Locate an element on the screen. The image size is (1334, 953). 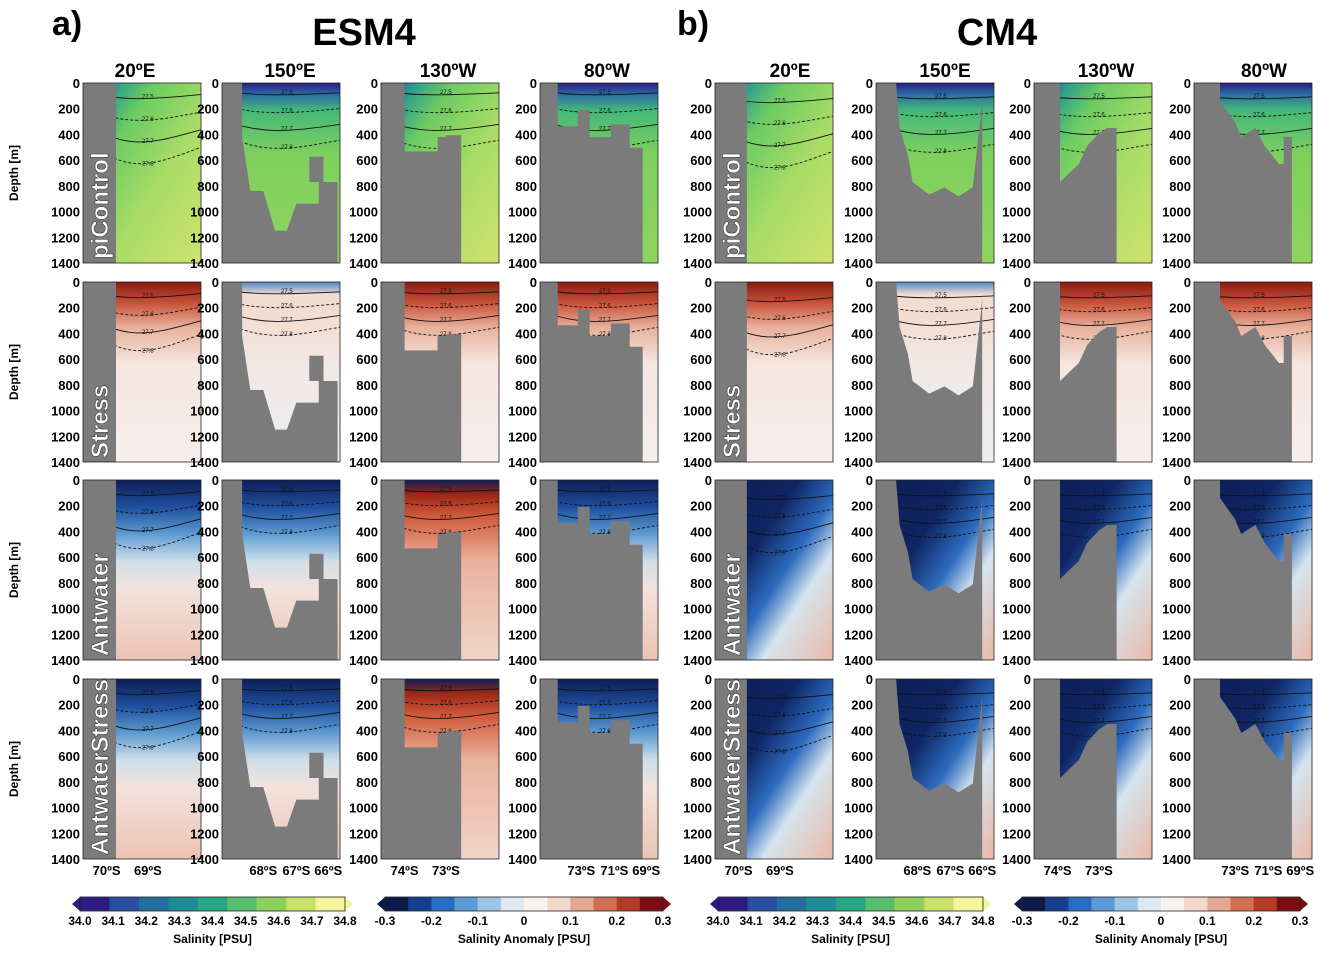
experiment-label: Antwater is located at coordinates (100, 604).